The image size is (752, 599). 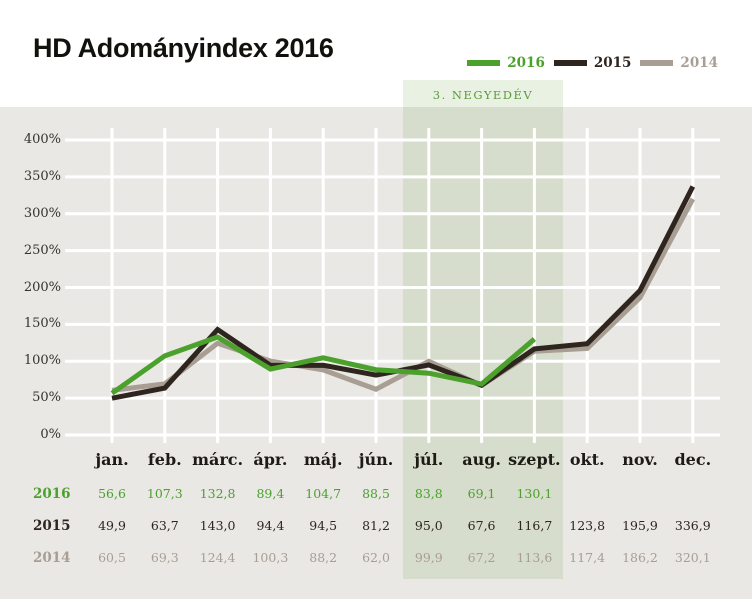 What do you see at coordinates (699, 63) in the screenshot?
I see `legend-label: 2014` at bounding box center [699, 63].